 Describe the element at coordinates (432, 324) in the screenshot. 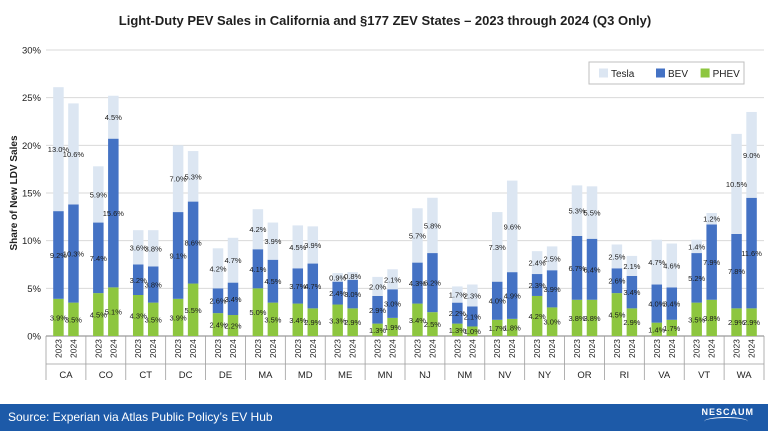

I see `data-label: 2.5%` at that location.